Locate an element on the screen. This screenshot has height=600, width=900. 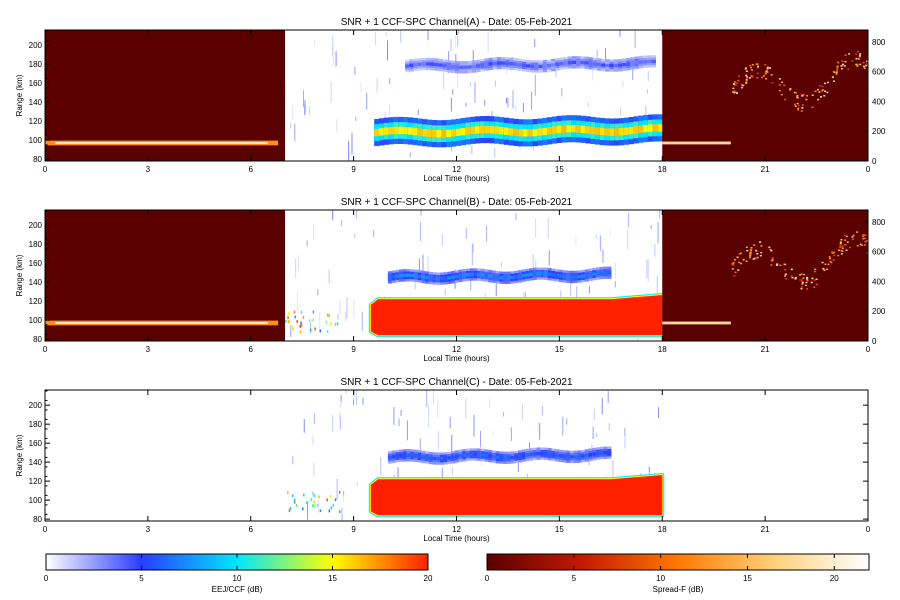
x-tick-label: 0 is located at coordinates (45, 529).